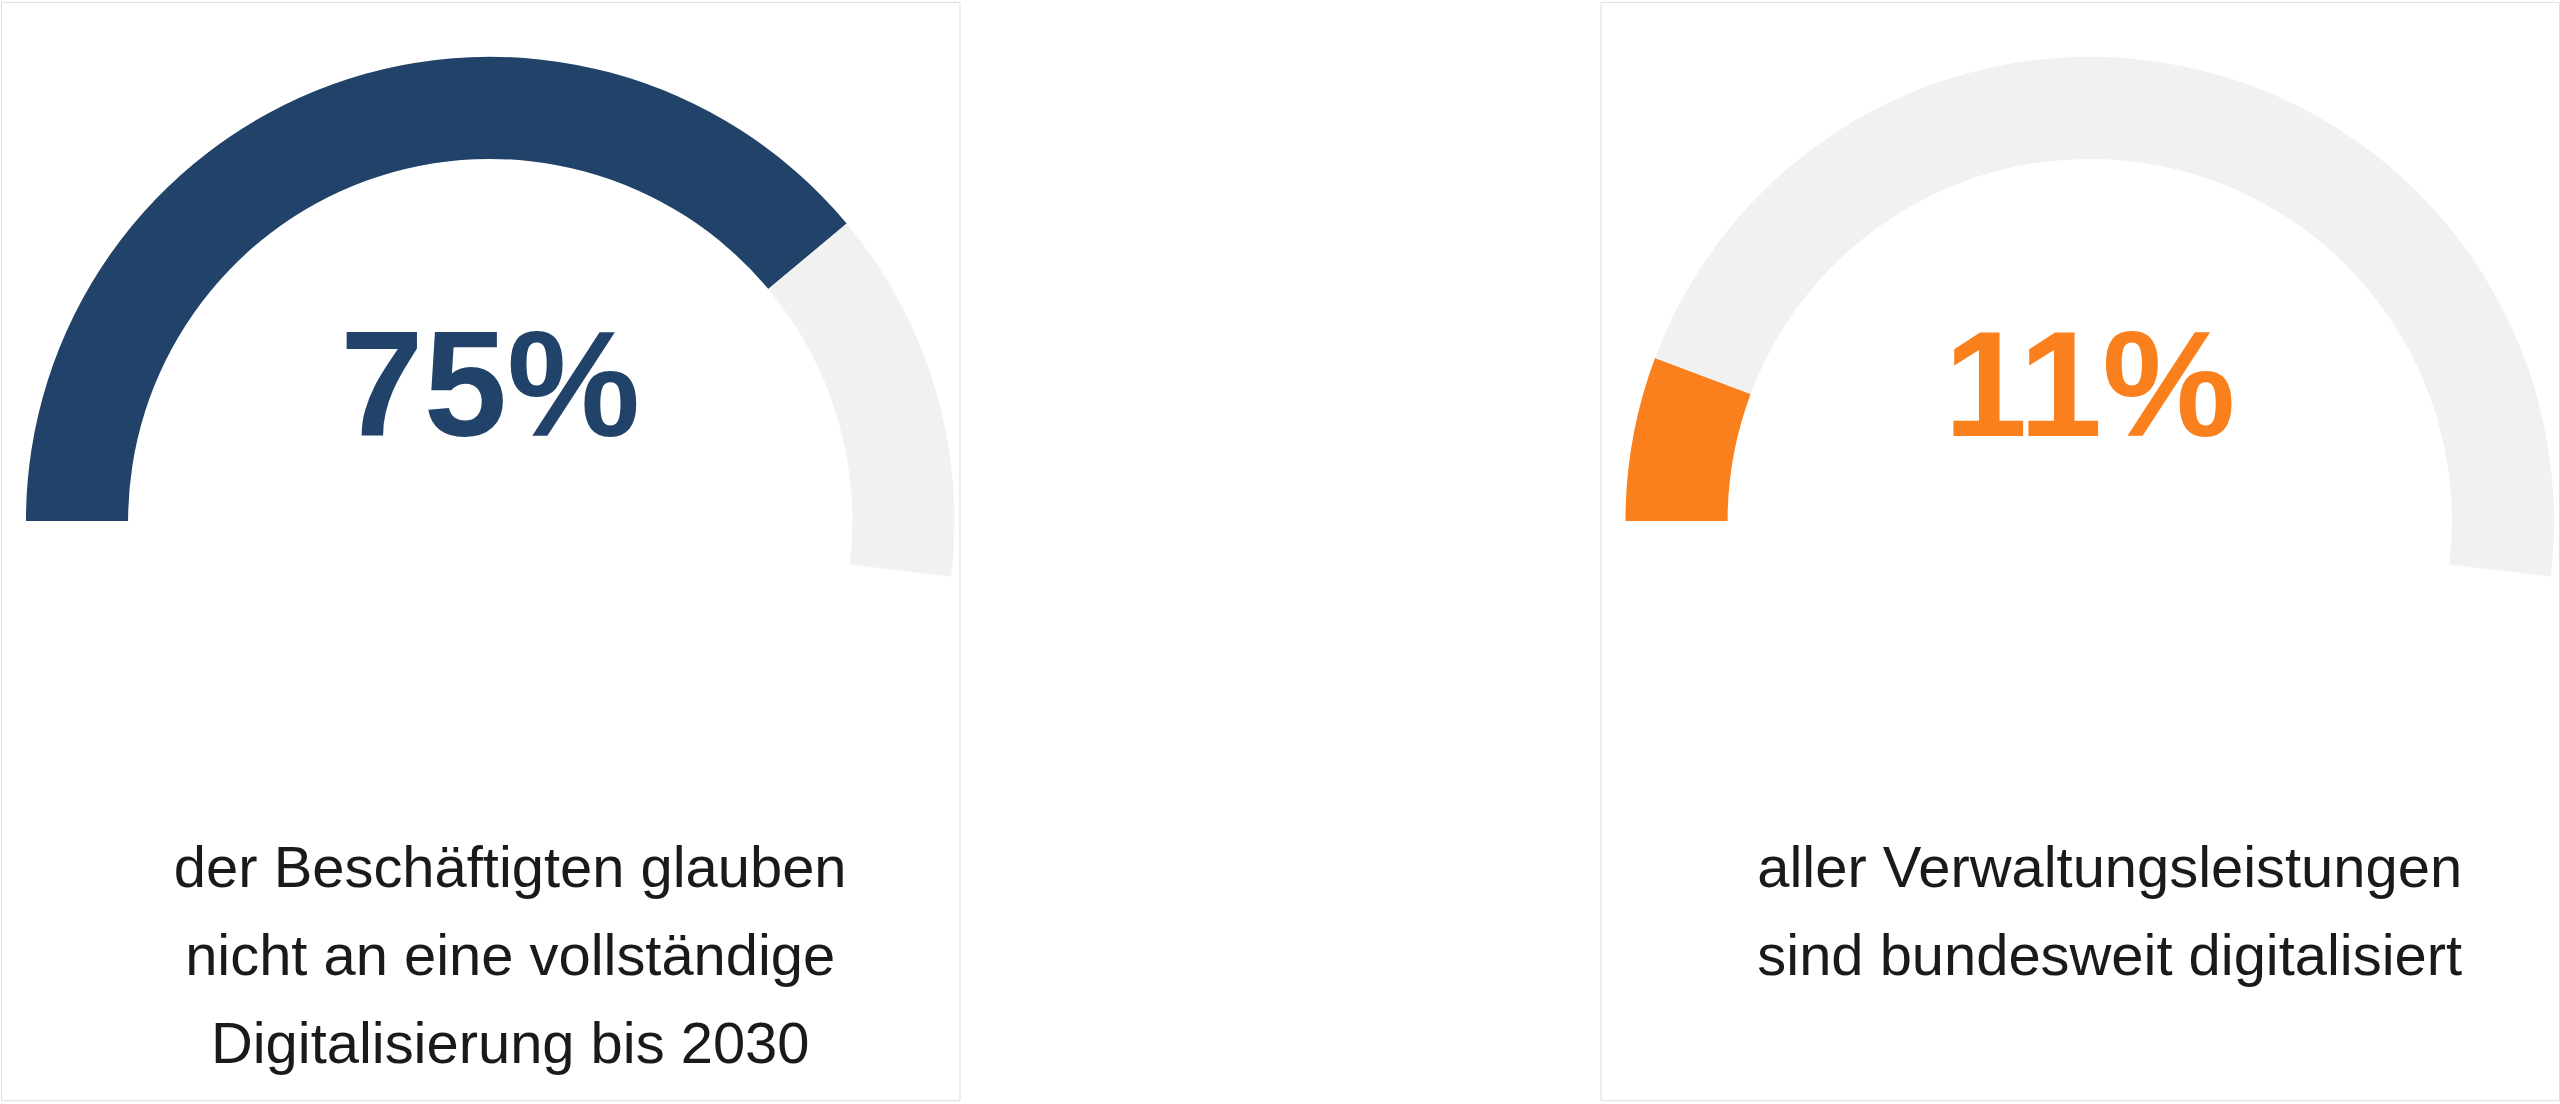 The image size is (2560, 1104). Describe the element at coordinates (2110, 911) in the screenshot. I see `text: aller Verwaltungsleistungen sind bundesweit digitalisiert` at that location.